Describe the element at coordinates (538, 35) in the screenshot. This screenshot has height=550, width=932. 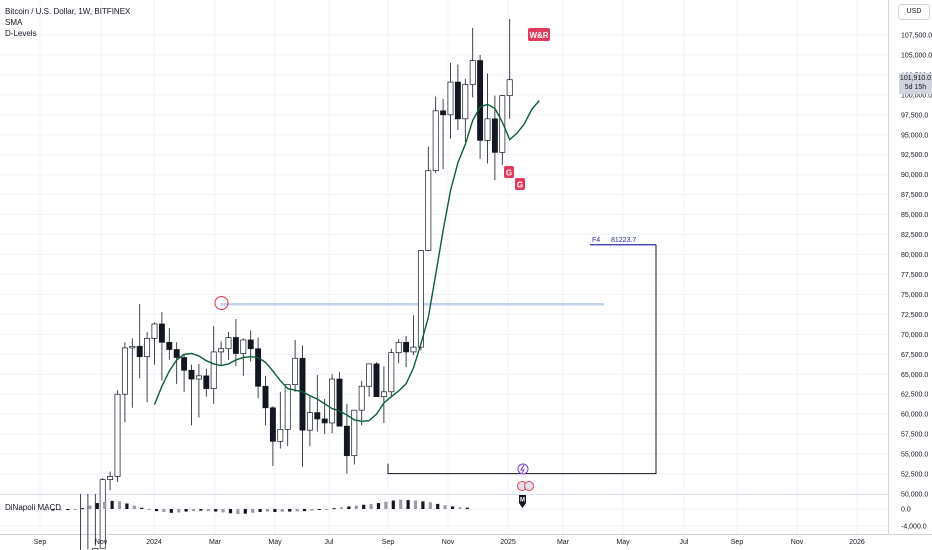
I see `wr-marker-label: W&R` at that location.